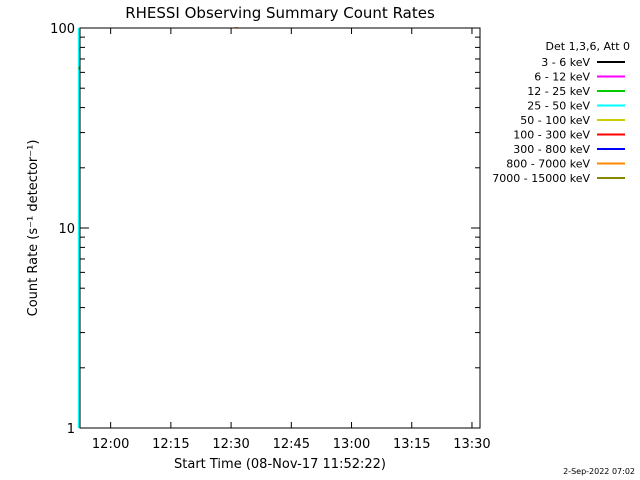 The width and height of the screenshot is (640, 480). I want to click on x-tick-label: 12:15, so click(170, 444).